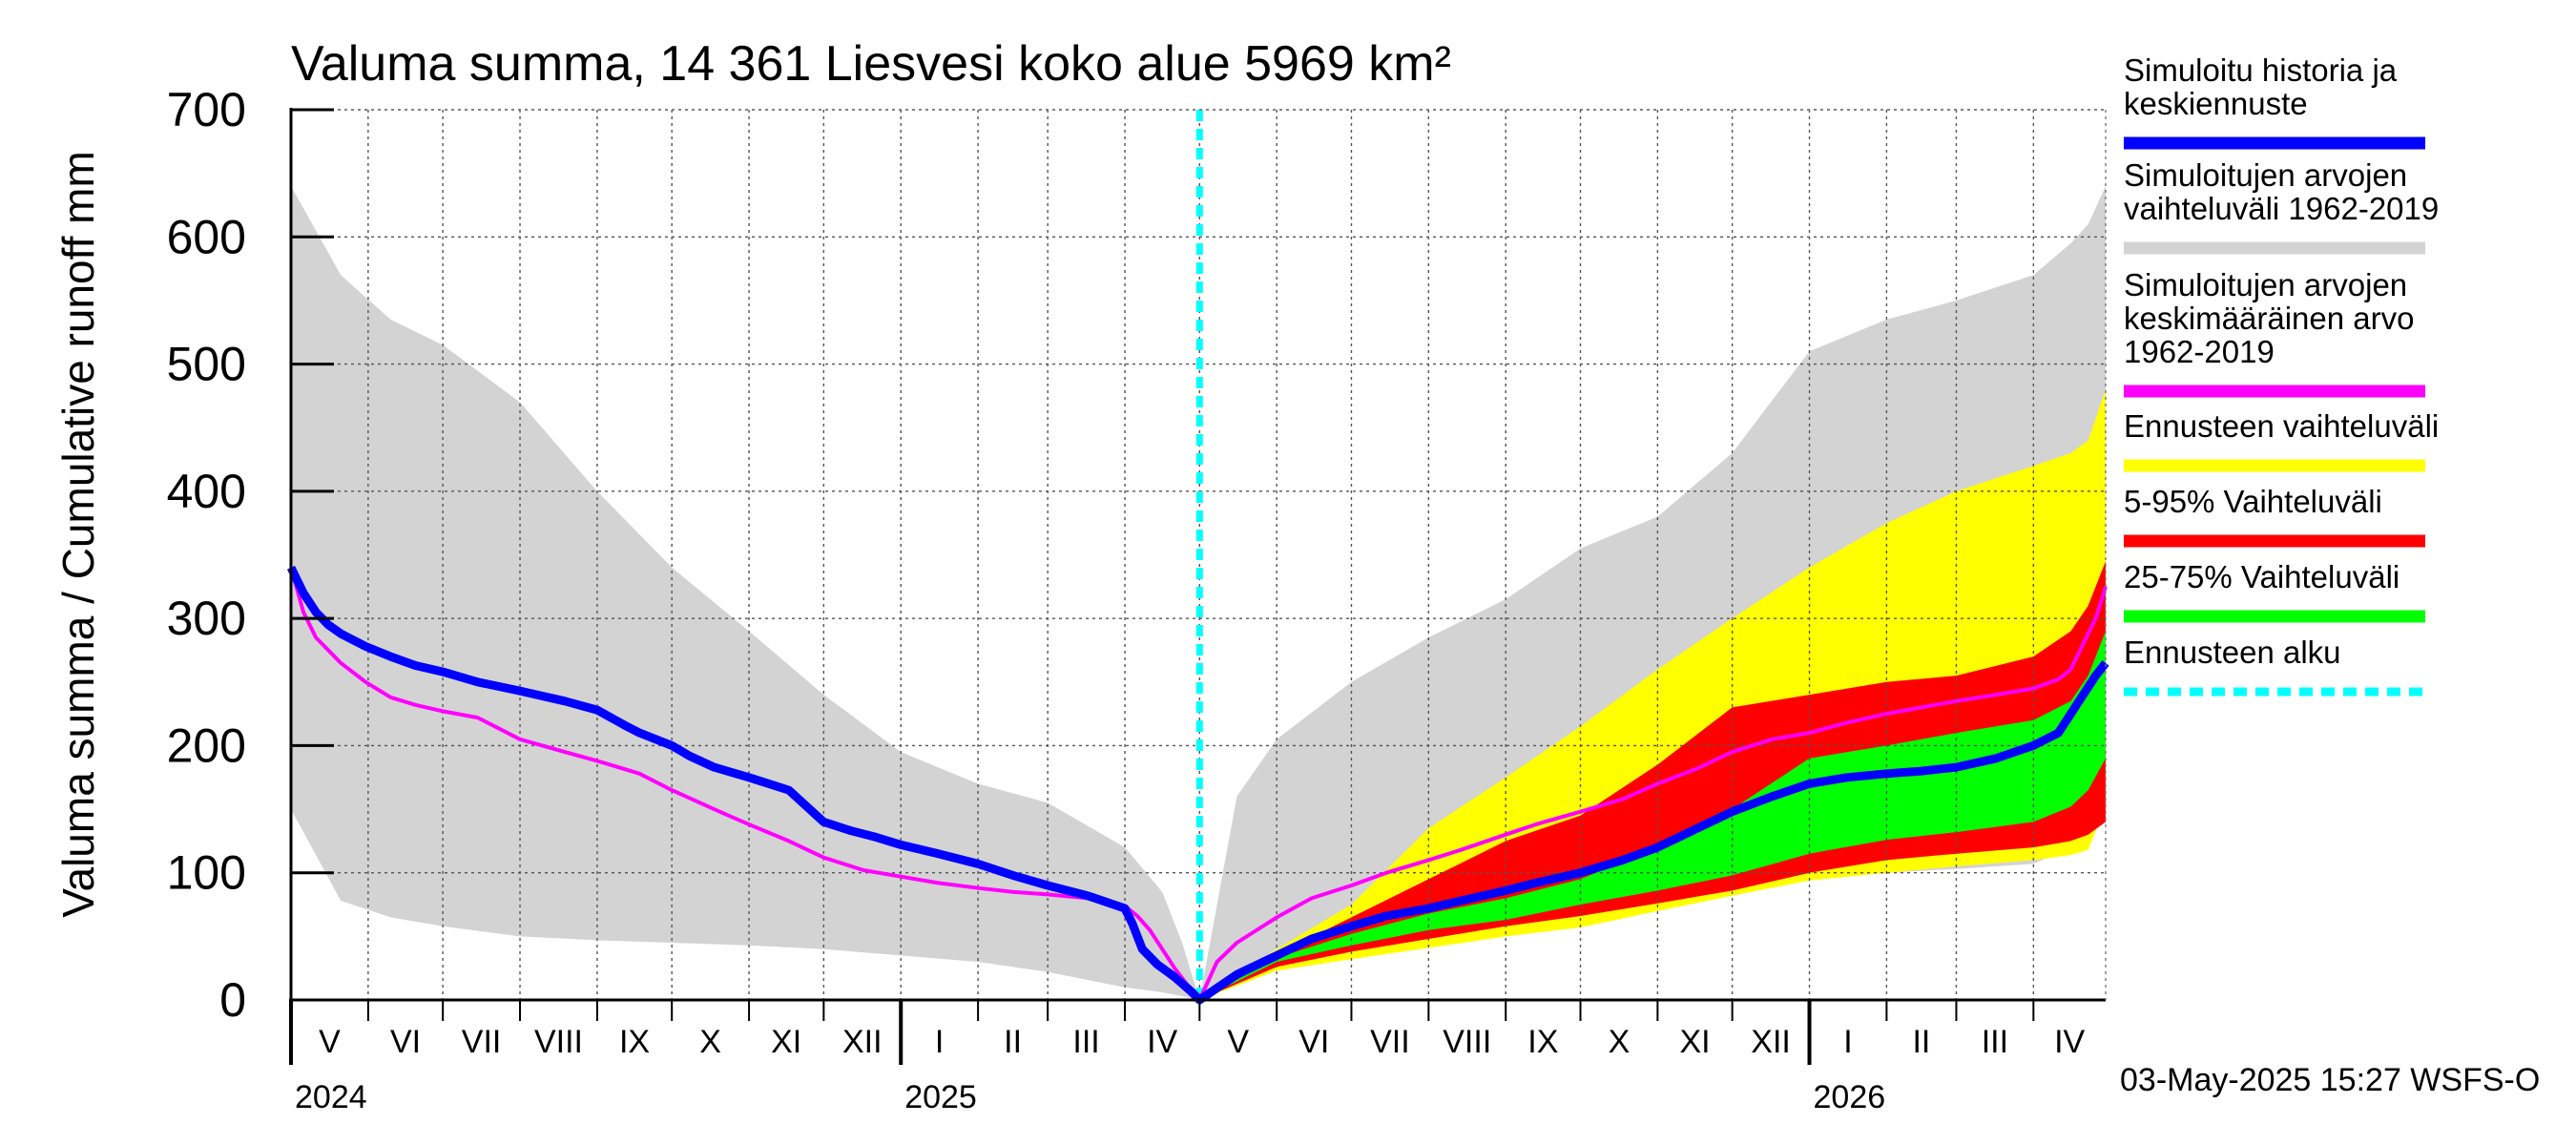 This screenshot has height=1145, width=2576. What do you see at coordinates (331, 1097) in the screenshot?
I see `x-year-label: 2024` at bounding box center [331, 1097].